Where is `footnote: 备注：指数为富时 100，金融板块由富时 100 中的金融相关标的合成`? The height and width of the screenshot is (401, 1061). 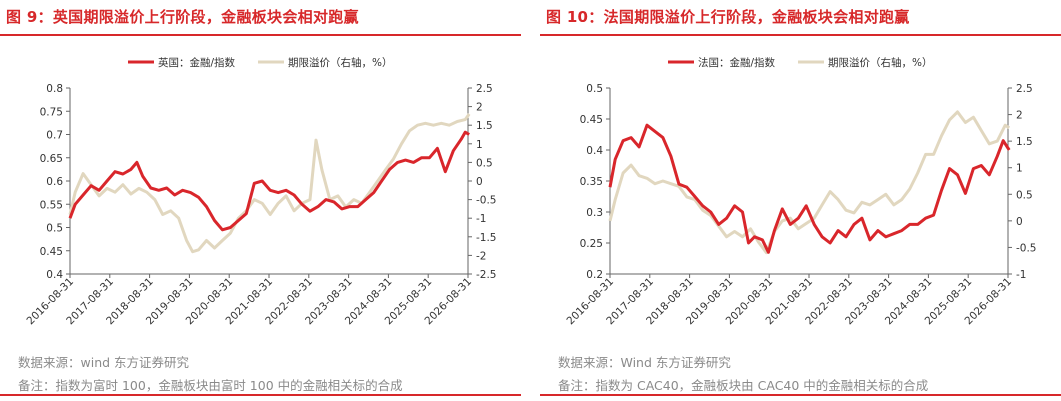 footnote: 备注：指数为富时 100，金融板块由富时 100 中的金融相关标的合成 is located at coordinates (210, 385).